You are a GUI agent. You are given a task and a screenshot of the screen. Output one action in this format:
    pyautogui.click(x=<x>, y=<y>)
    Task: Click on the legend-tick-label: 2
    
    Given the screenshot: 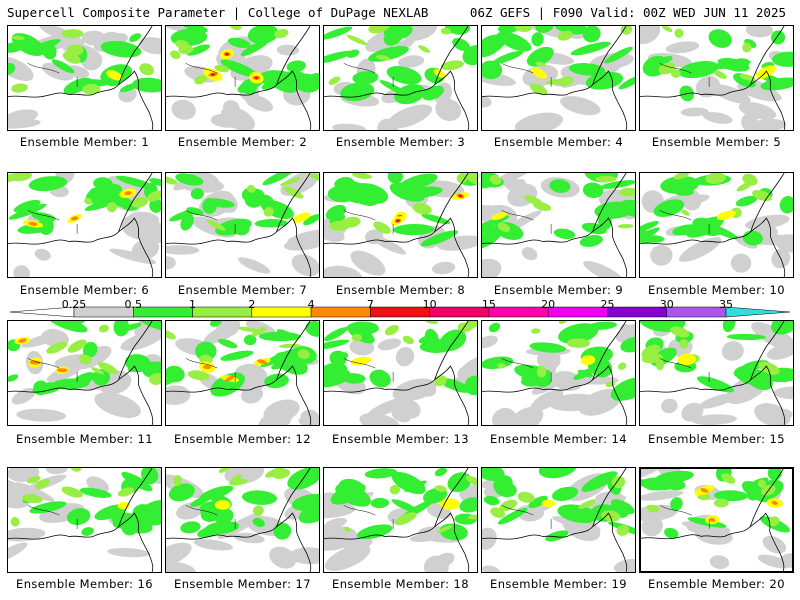 What is the action you would take?
    pyautogui.click(x=252, y=304)
    